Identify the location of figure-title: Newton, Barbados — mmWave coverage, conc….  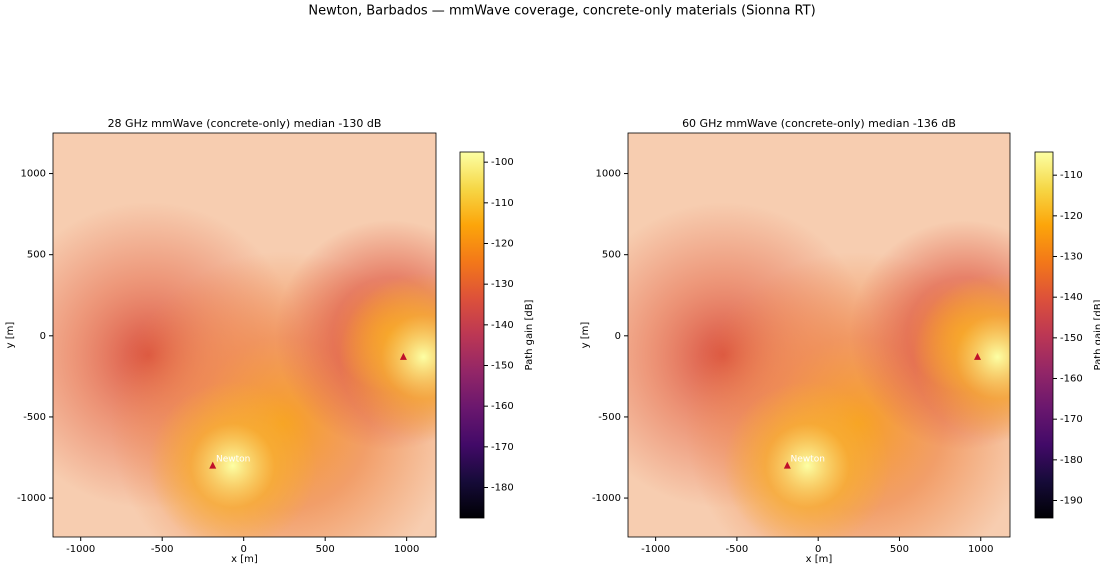
(561, 11).